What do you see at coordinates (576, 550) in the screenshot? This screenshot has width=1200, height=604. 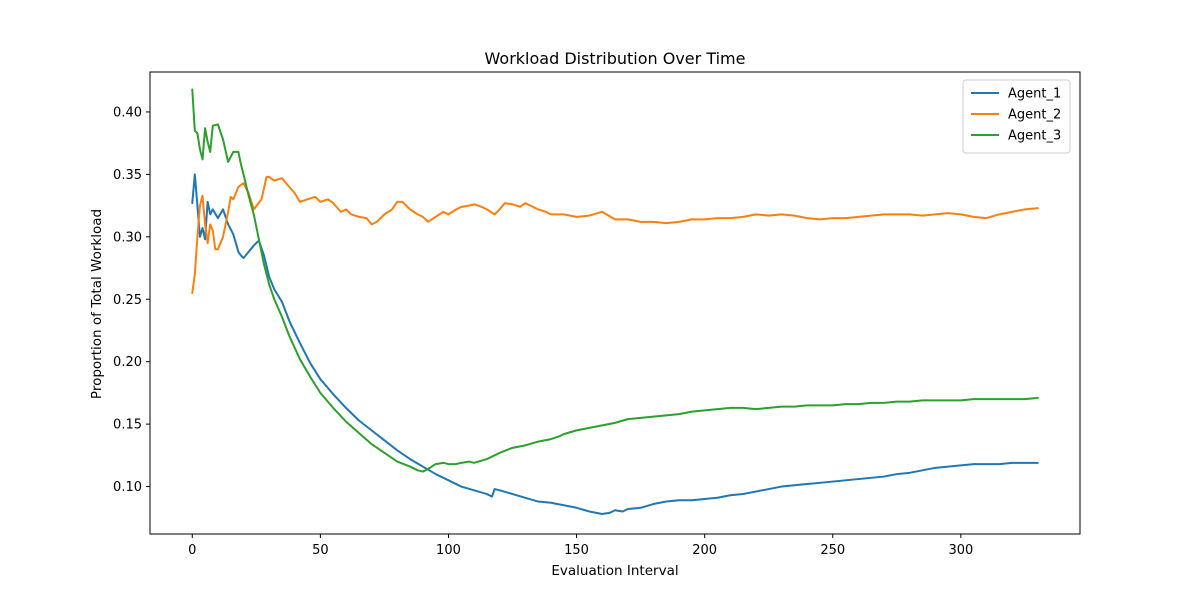 I see `x-tick-label: 150` at bounding box center [576, 550].